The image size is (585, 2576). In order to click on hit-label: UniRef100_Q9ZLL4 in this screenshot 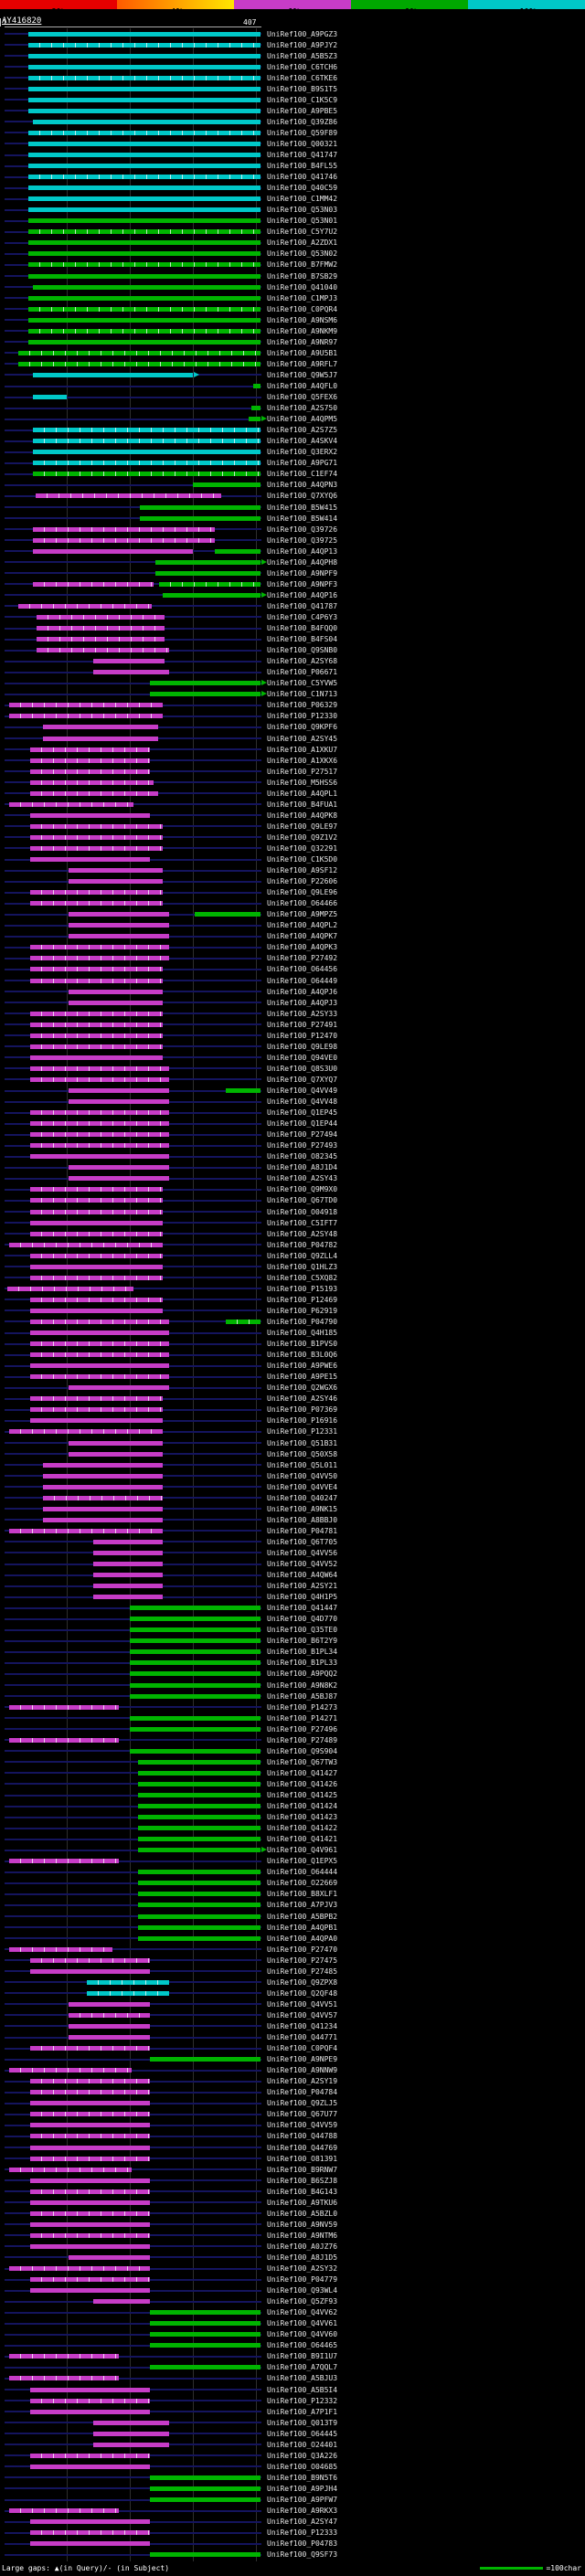, I will do `click(302, 1255)`.